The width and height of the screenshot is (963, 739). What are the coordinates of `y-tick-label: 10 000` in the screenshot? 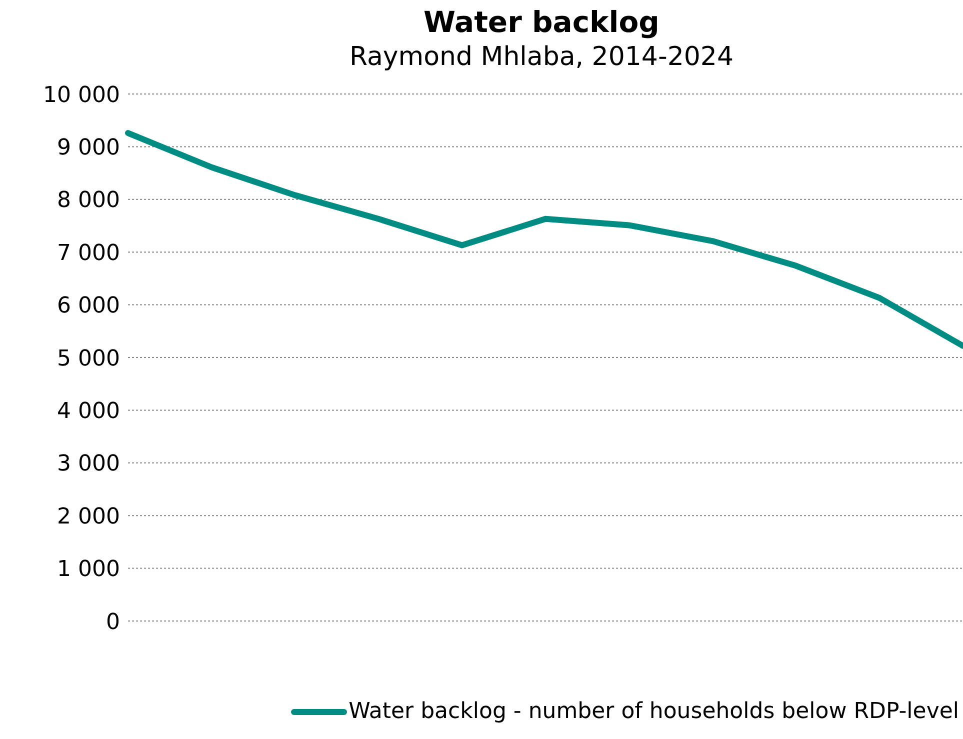 It's located at (81, 95).